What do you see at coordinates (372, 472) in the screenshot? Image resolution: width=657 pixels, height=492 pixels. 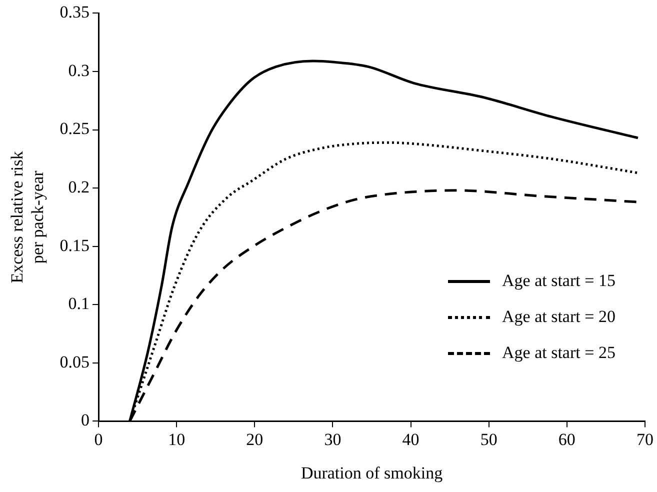 I see `x-axis-title: Duration of smoking` at bounding box center [372, 472].